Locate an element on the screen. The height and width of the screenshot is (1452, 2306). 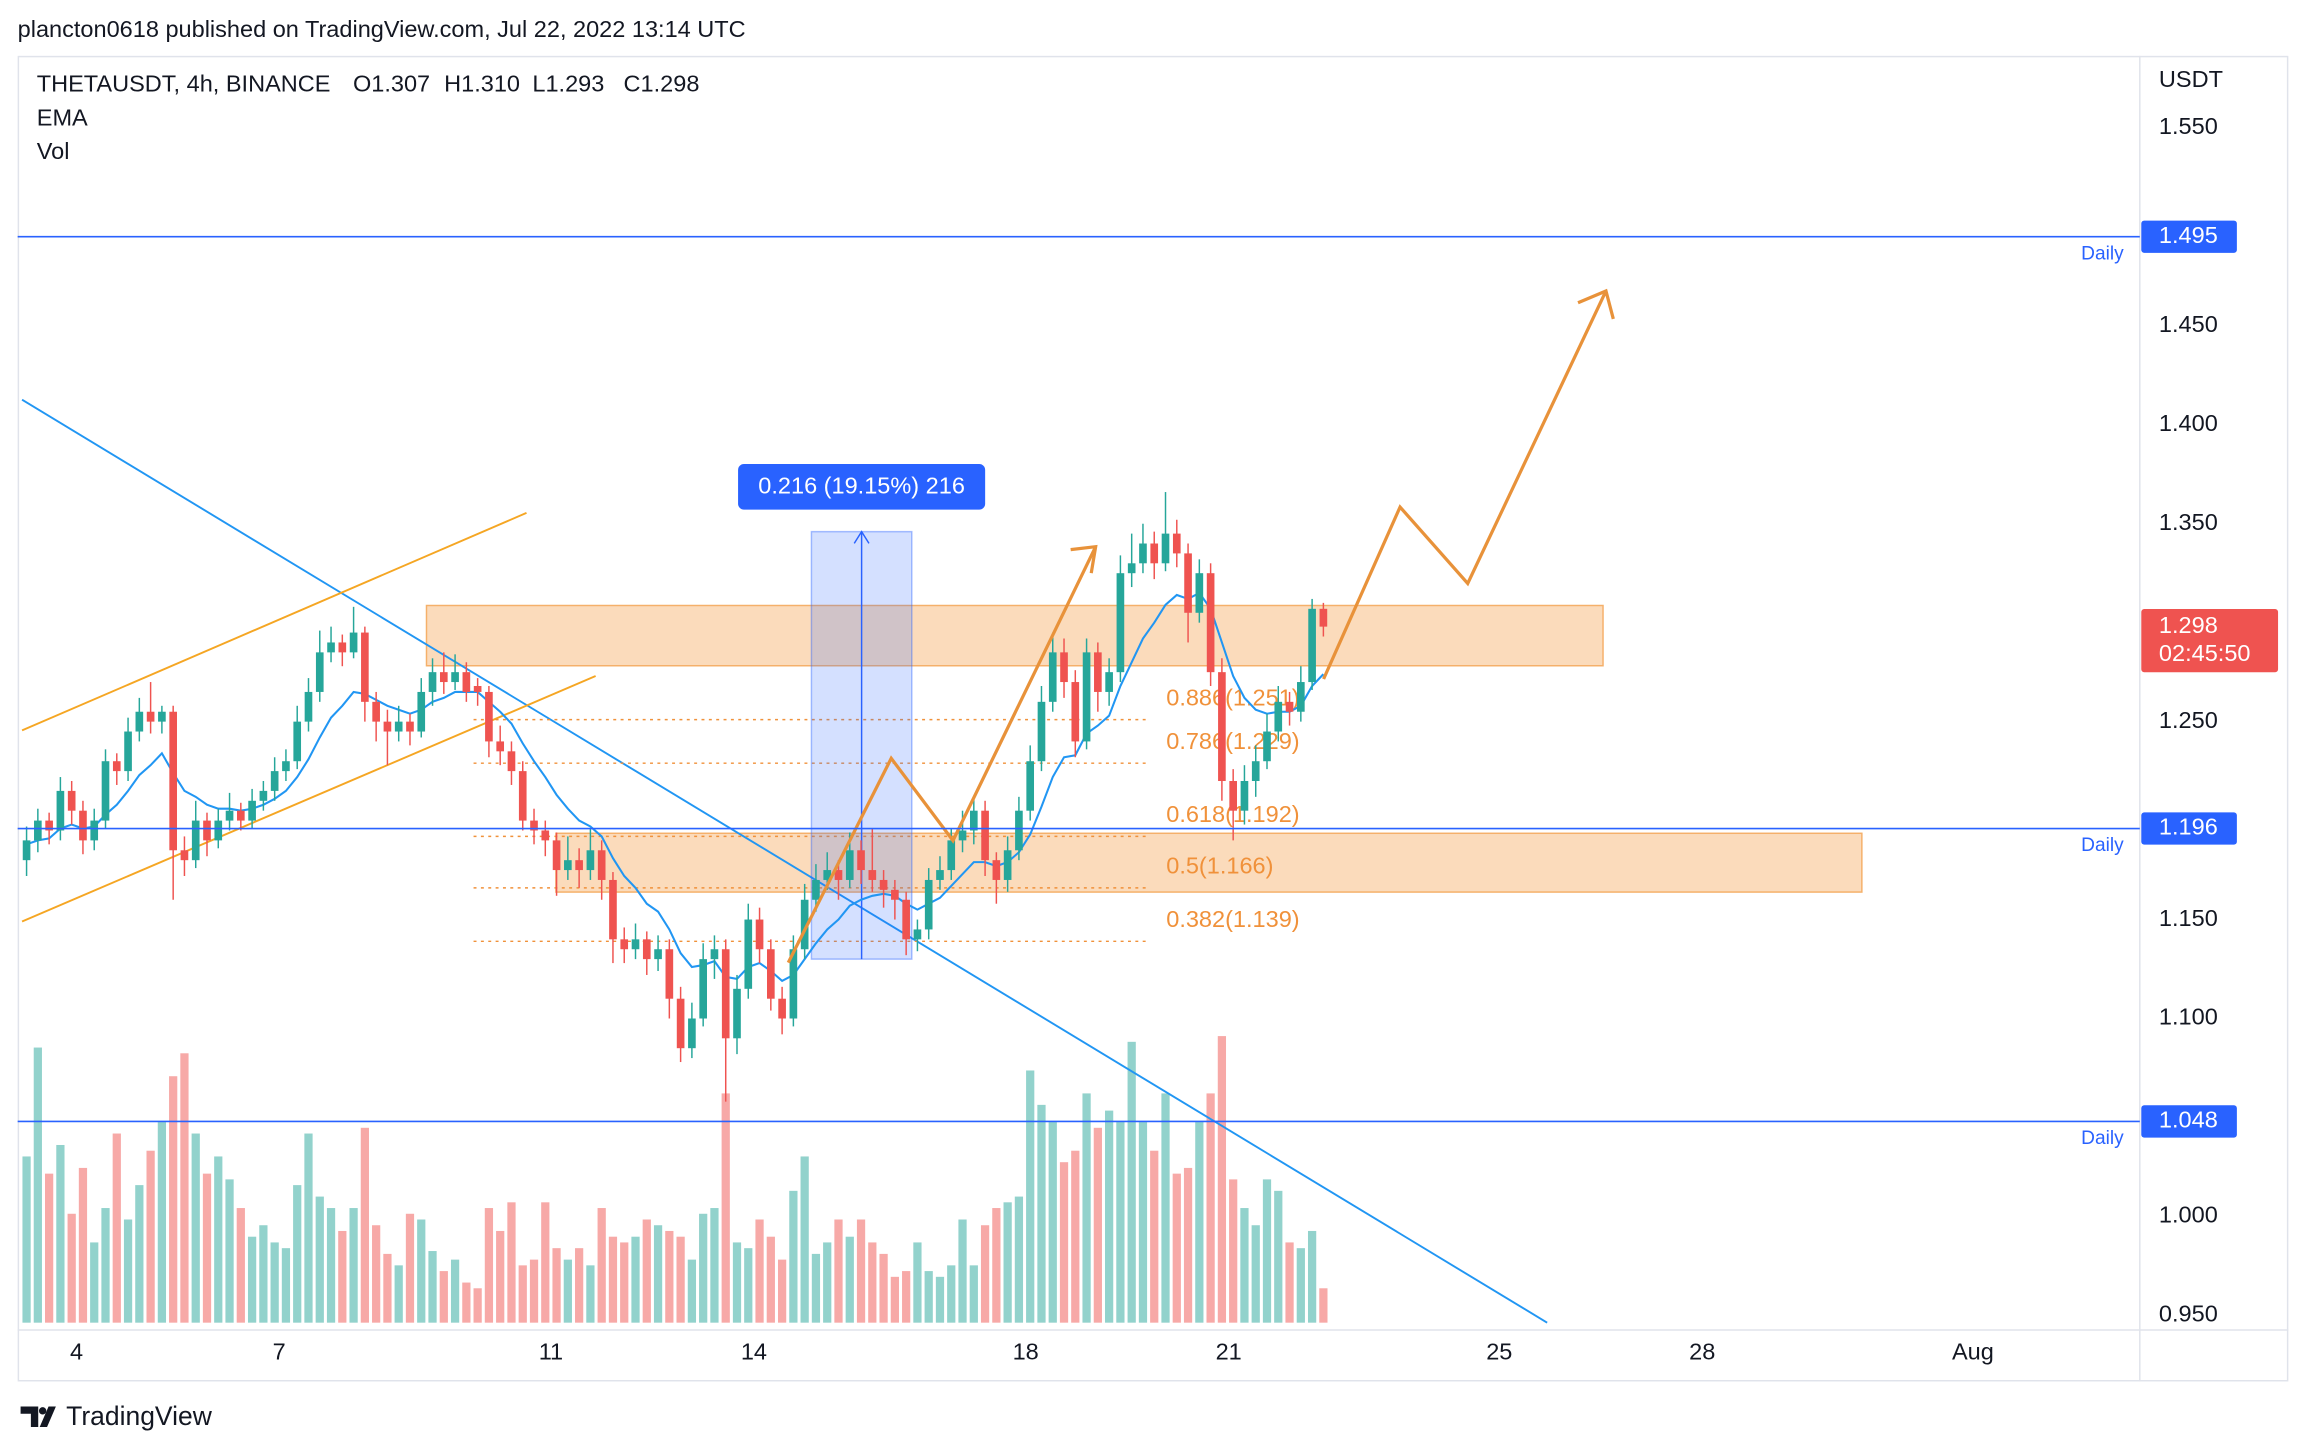
axis-unit: USDT is located at coordinates (2191, 79).